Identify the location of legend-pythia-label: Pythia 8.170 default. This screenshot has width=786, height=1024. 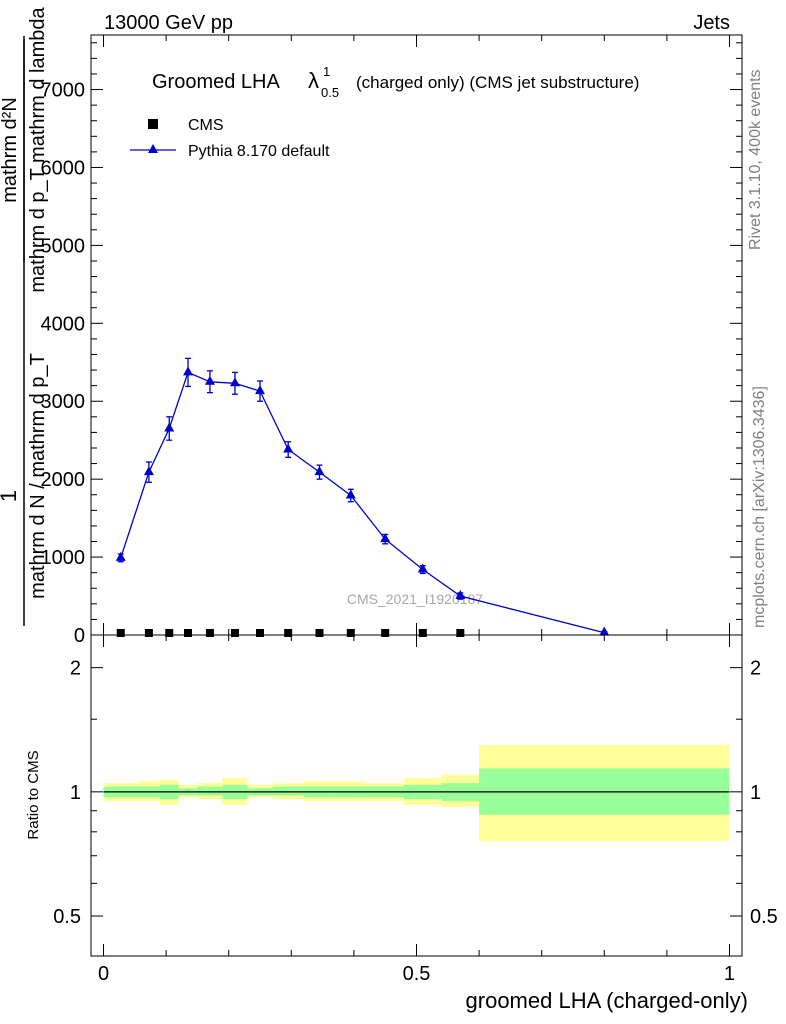
(259, 151).